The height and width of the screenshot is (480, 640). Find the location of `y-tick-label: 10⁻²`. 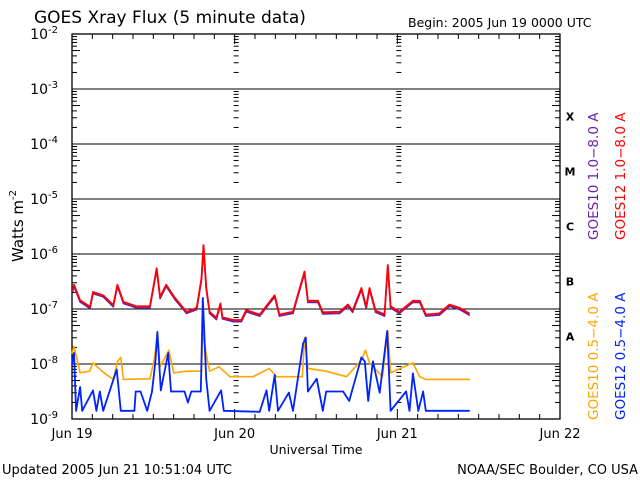

y-tick-label: 10⁻² is located at coordinates (44, 34).